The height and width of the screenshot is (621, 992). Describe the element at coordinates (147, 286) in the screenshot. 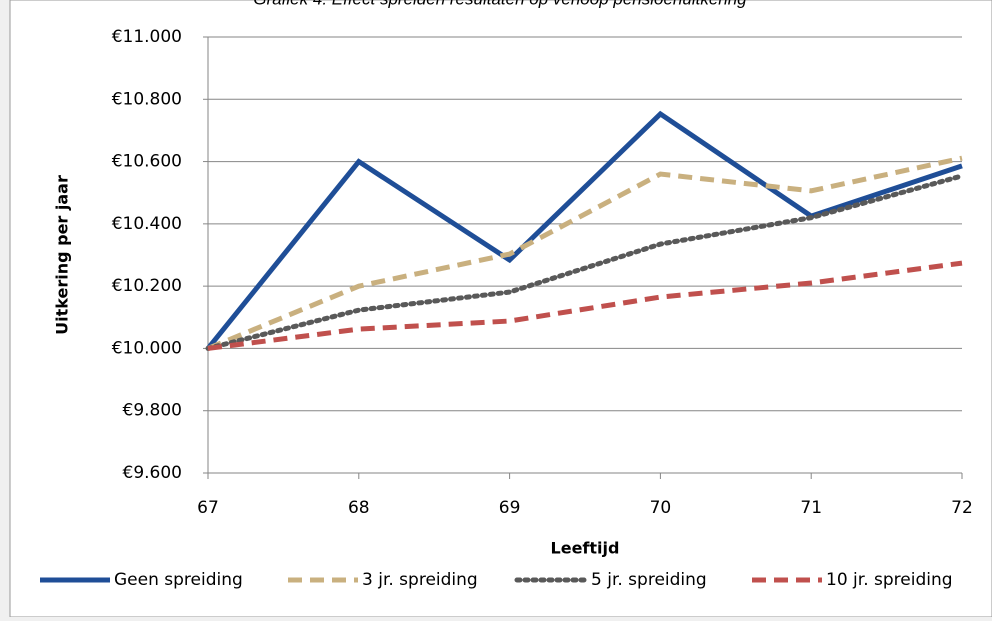

I see `y-tick-label: €10.200` at that location.